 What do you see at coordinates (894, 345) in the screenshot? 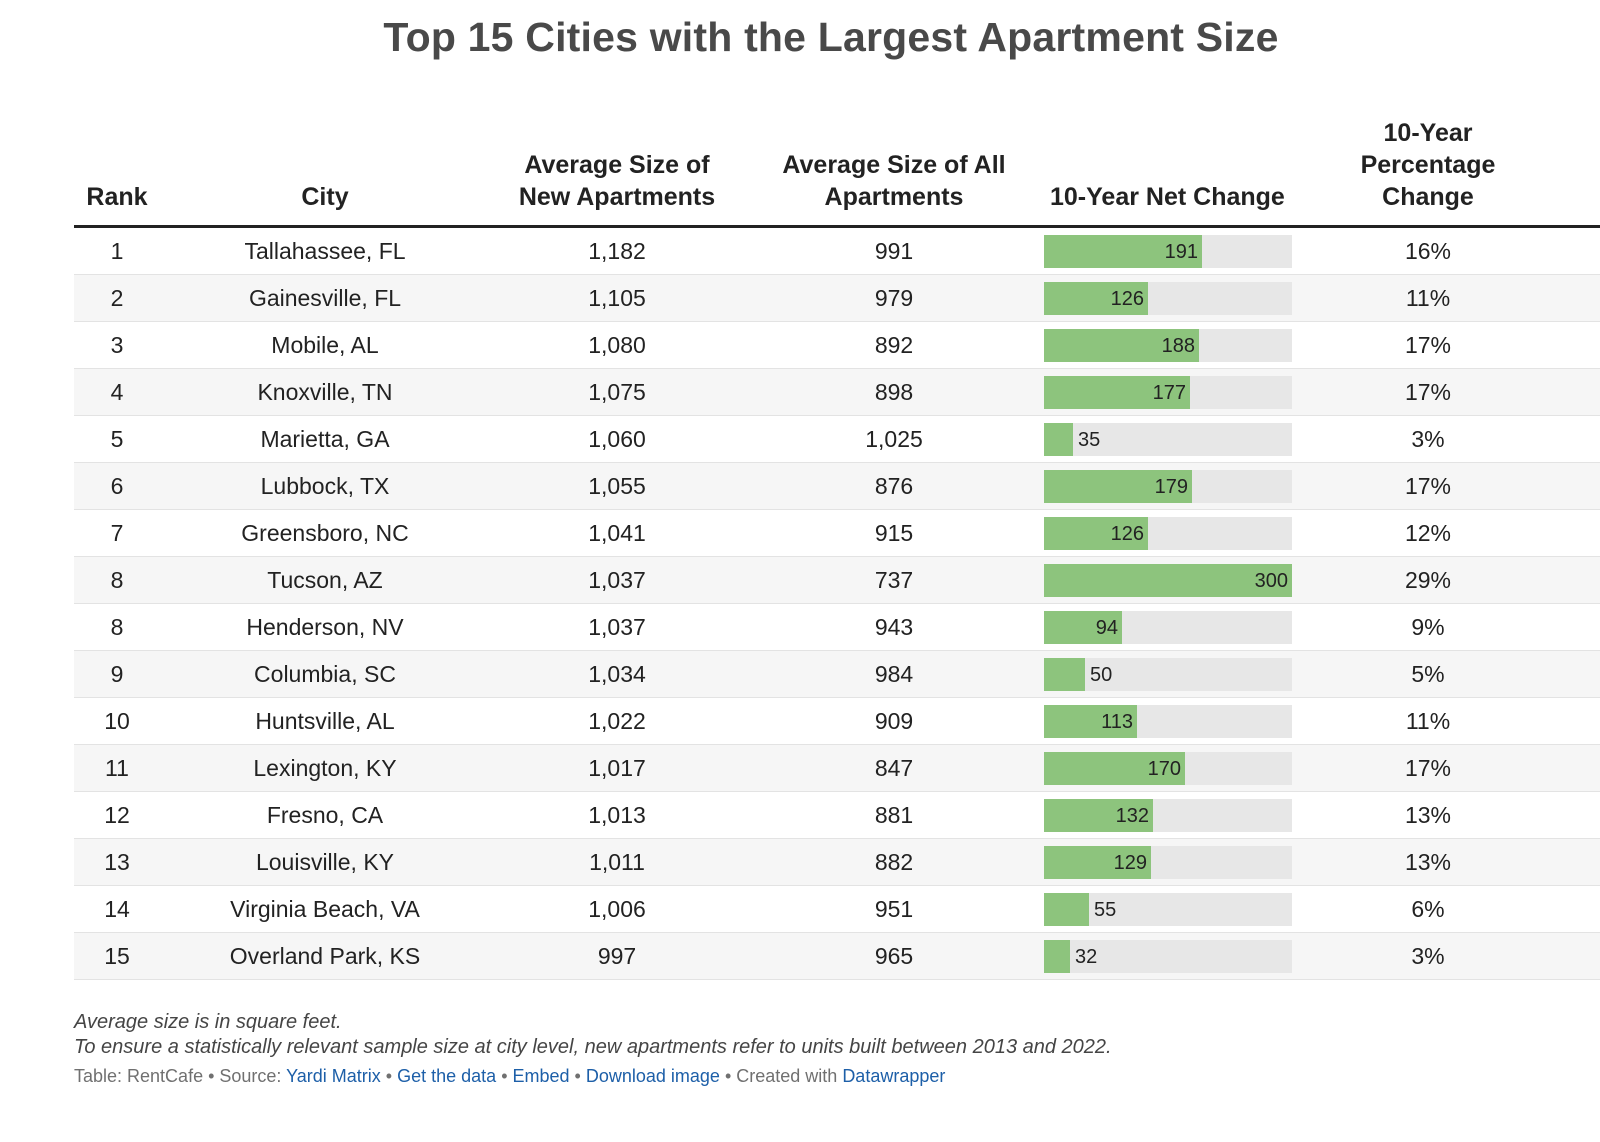
I see `all-size-cell: 892` at bounding box center [894, 345].